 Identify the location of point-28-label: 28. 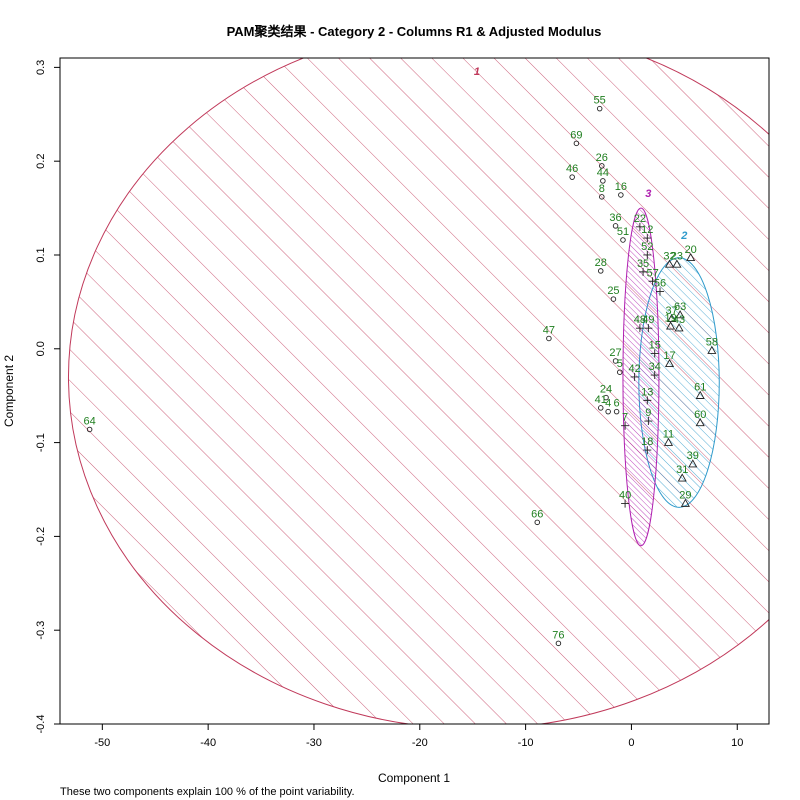
(601, 263).